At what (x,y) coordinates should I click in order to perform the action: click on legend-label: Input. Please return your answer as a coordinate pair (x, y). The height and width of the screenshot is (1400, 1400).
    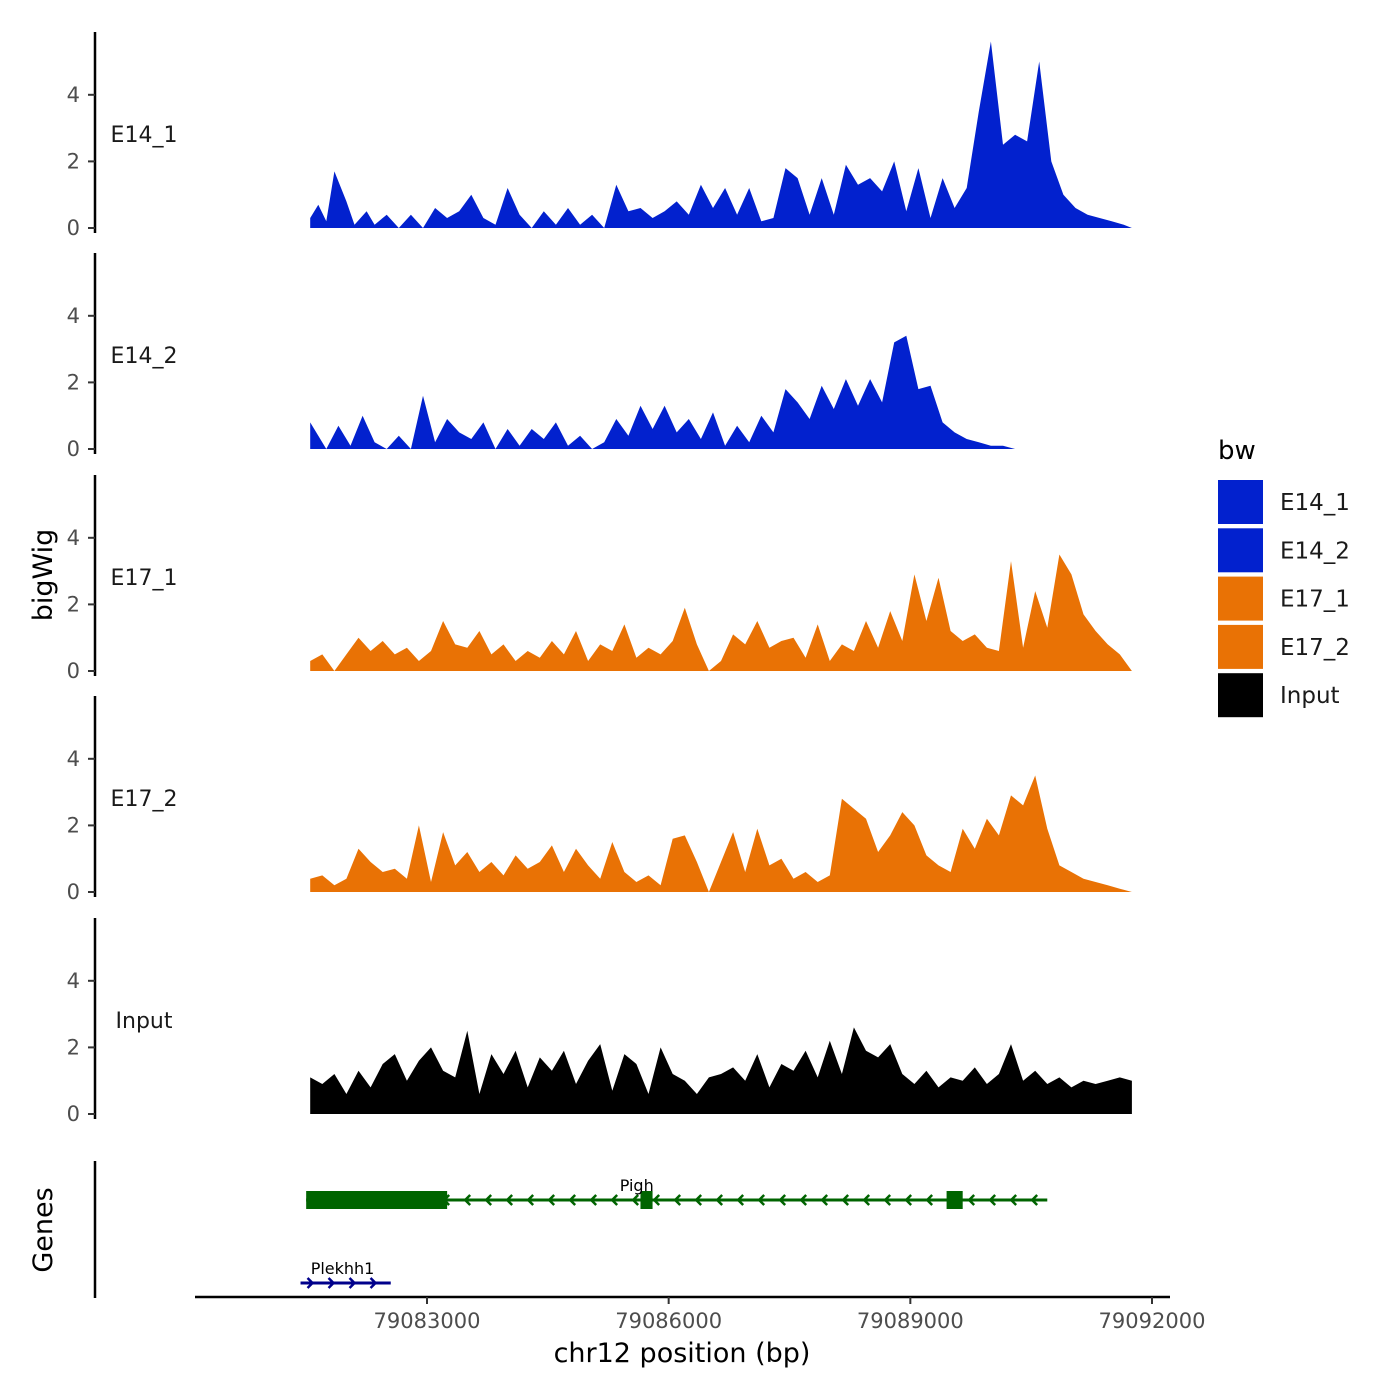
    Looking at the image, I should click on (1310, 696).